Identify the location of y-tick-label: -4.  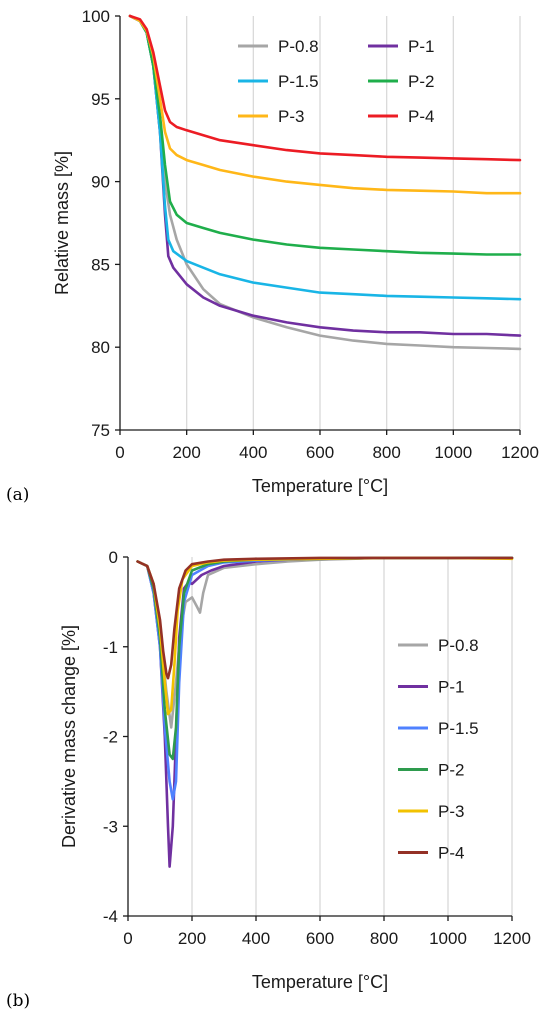
(110, 916).